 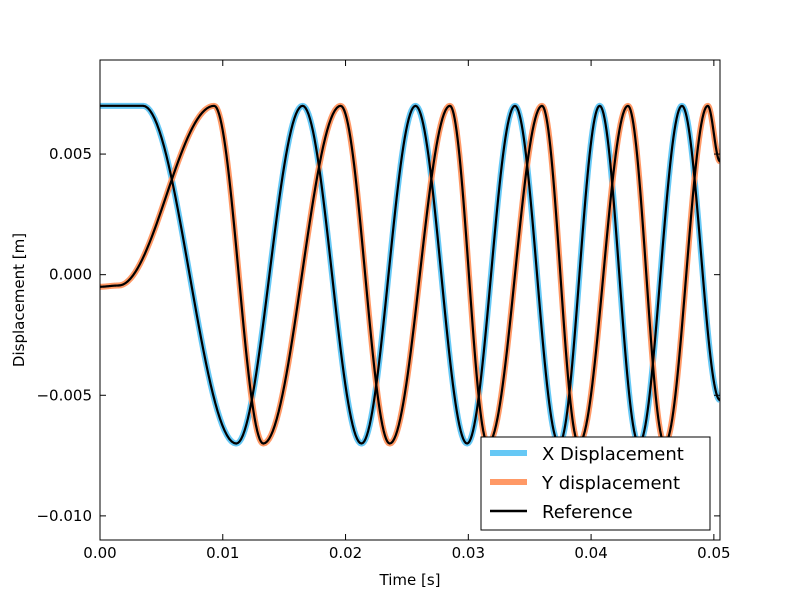 What do you see at coordinates (222, 553) in the screenshot?
I see `x-tick-label: 0.01` at bounding box center [222, 553].